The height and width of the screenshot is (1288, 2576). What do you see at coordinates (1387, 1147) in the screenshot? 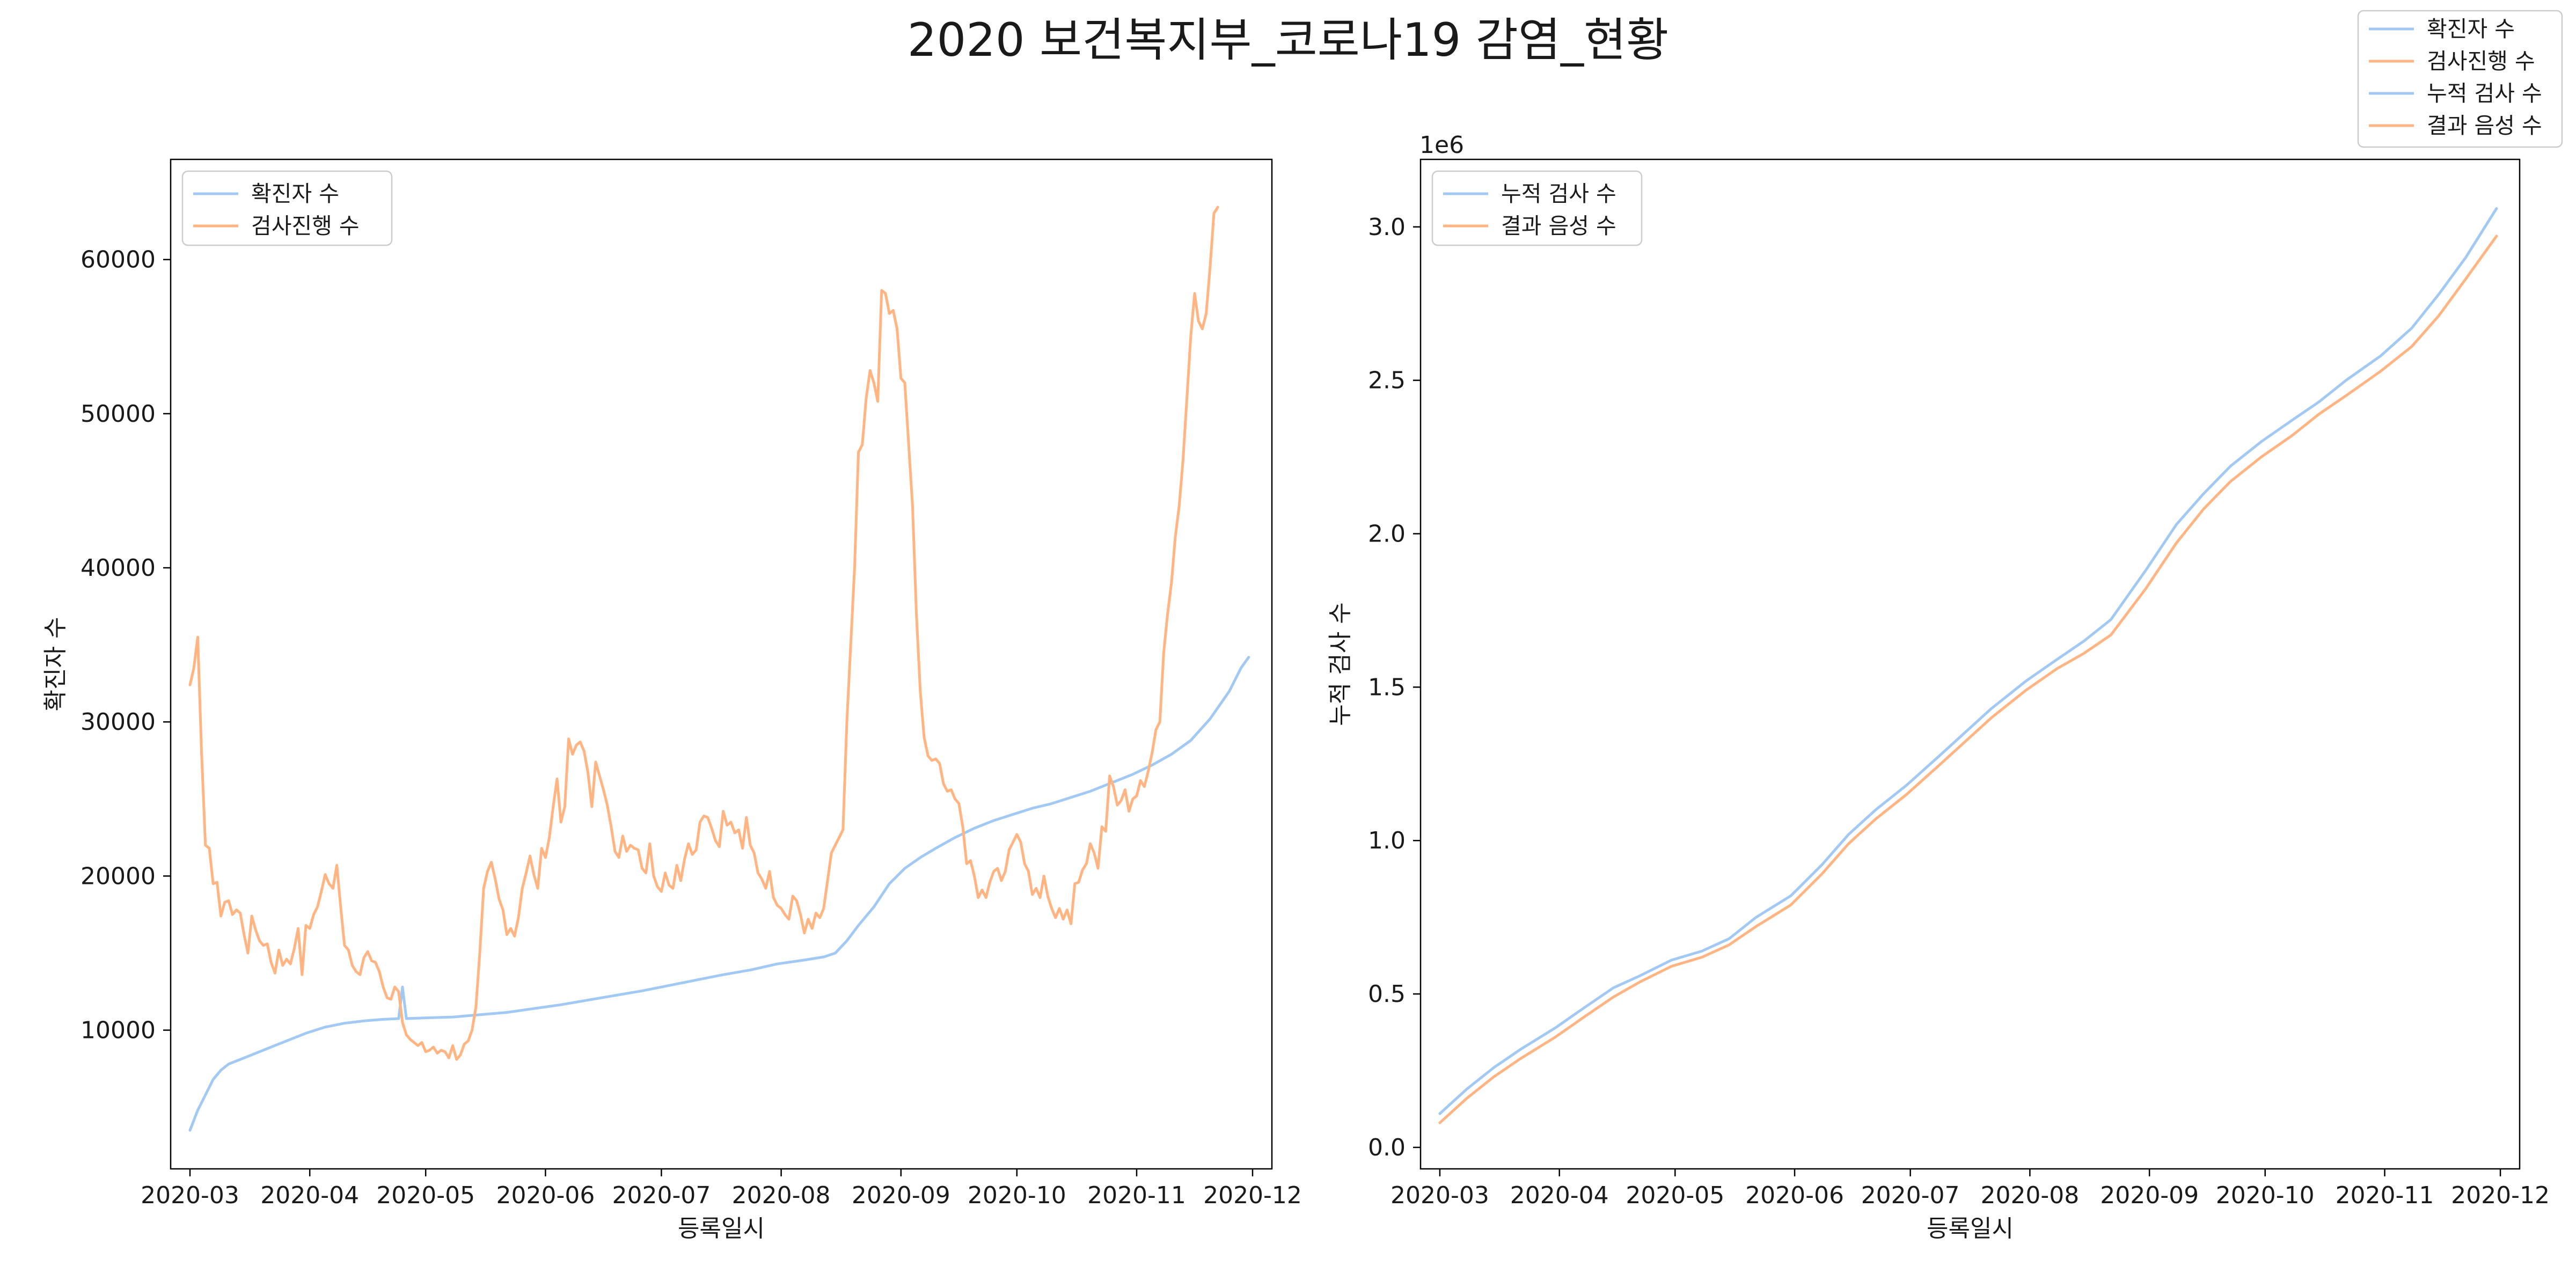
I see `y-tick-label: 0.0` at bounding box center [1387, 1147].